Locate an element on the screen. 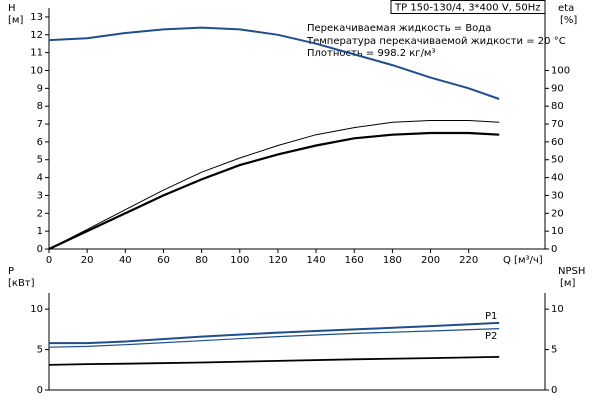  x-tick-label: 20 is located at coordinates (87, 260).